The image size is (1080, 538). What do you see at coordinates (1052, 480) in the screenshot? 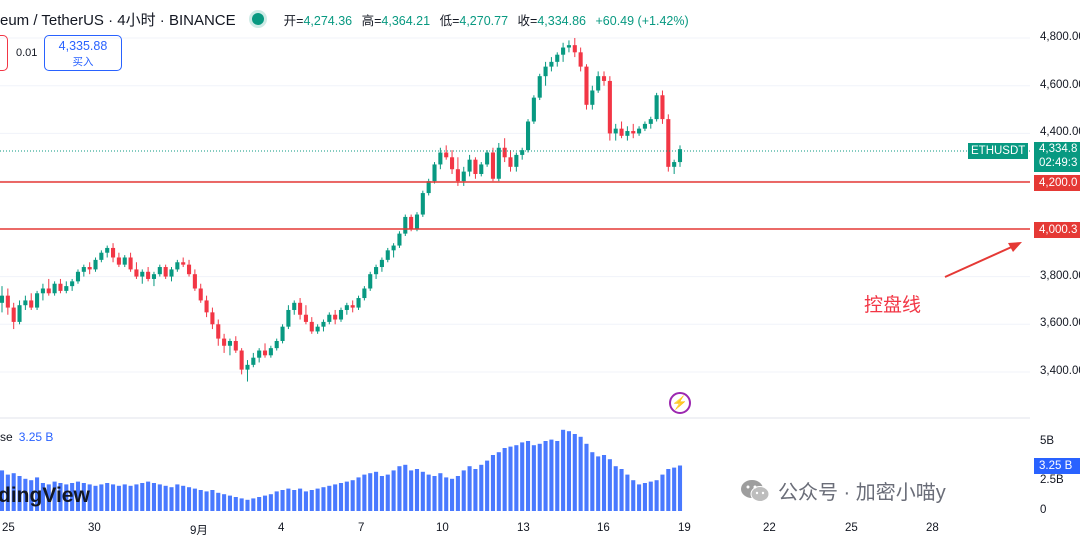
I see `volume-axis-25b: 2.5B` at bounding box center [1052, 480].